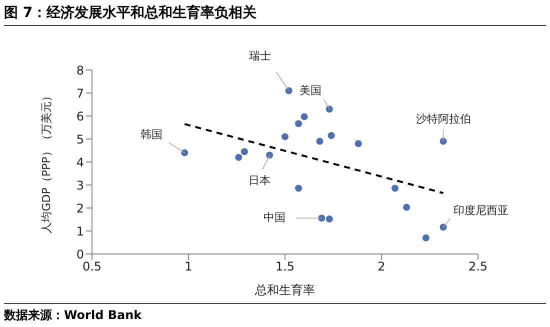  I want to click on annotation: 沙特阿拉伯, so click(443, 119).